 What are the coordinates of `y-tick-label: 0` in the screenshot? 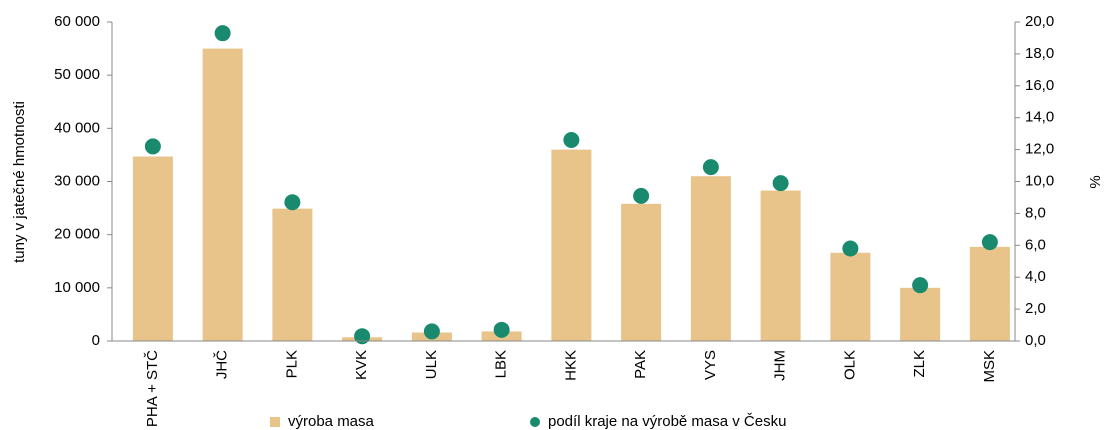 It's located at (96, 340).